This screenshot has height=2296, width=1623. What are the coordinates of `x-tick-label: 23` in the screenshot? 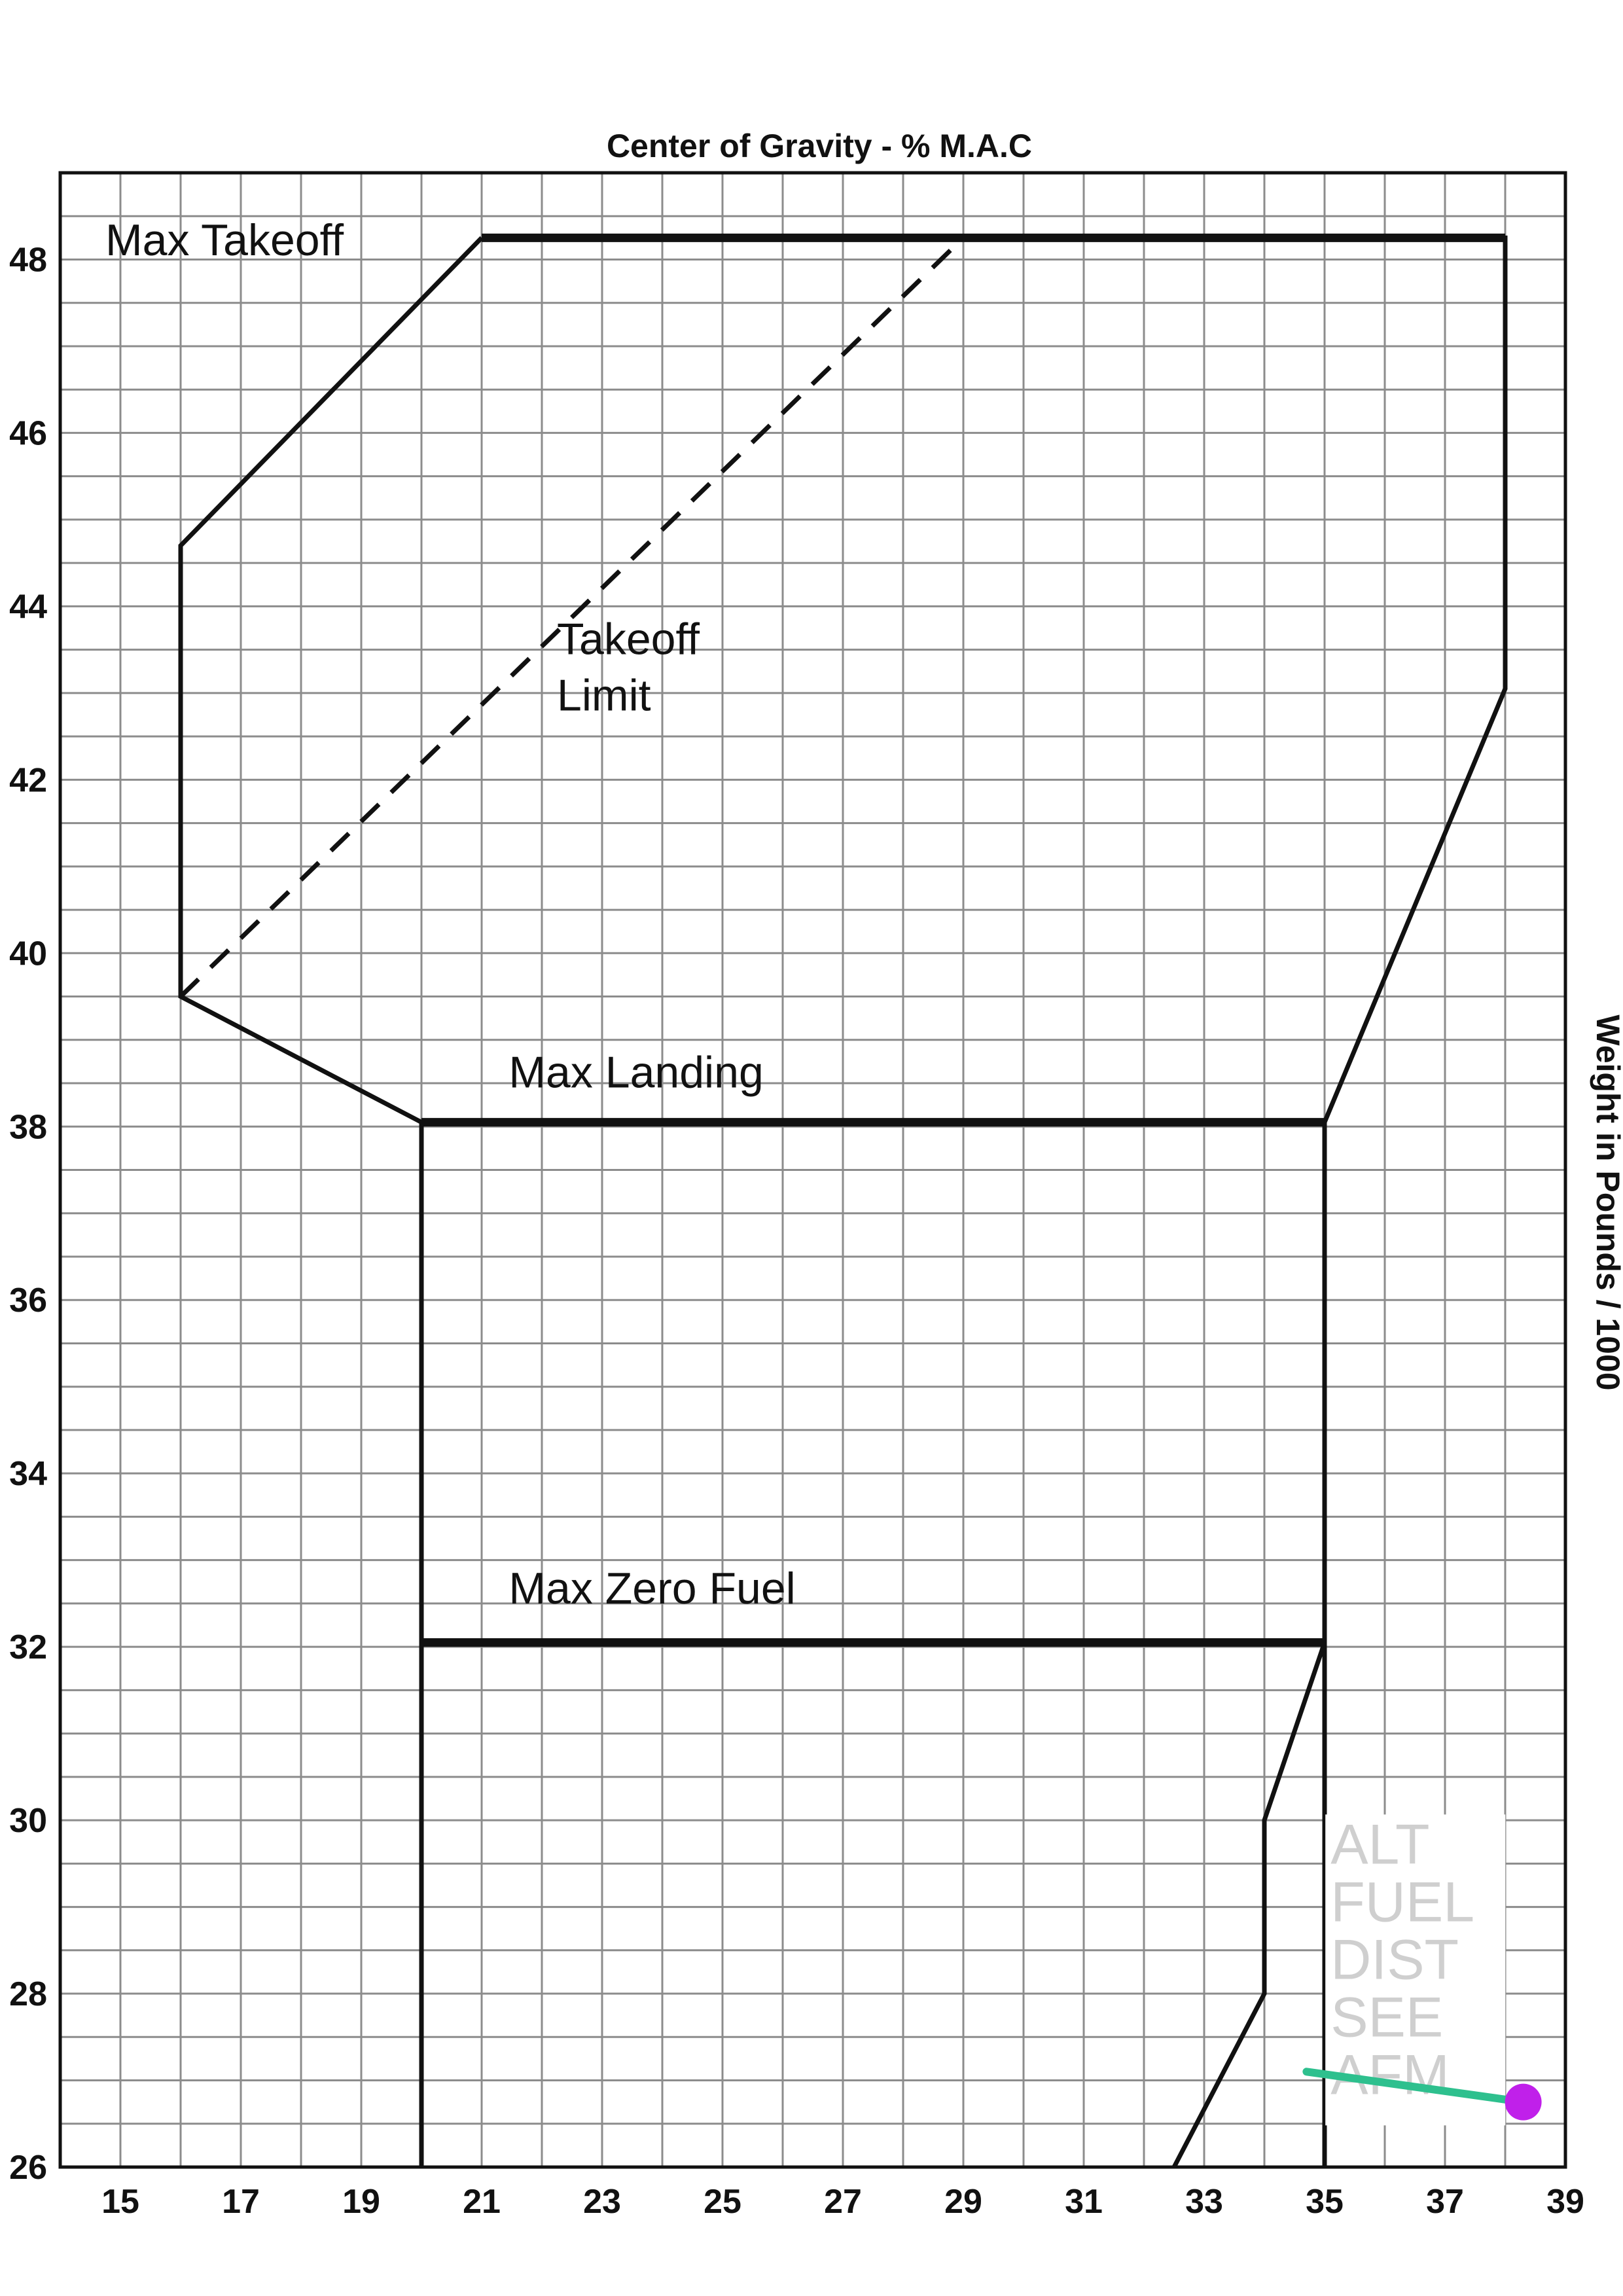 It's located at (602, 2202).